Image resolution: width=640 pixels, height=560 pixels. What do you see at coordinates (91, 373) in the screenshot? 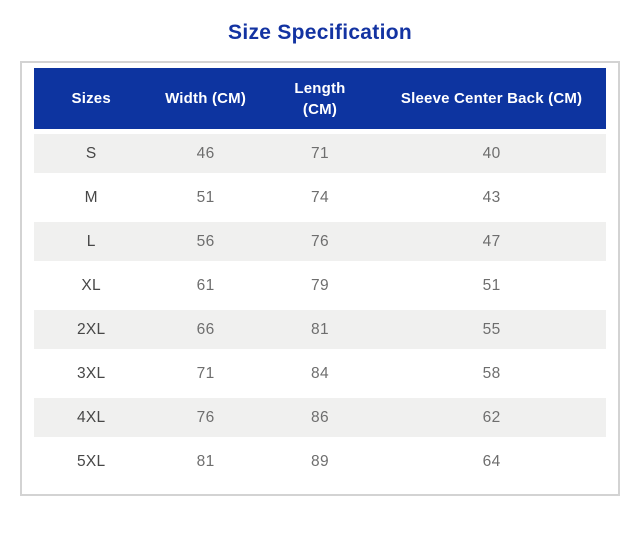
I see `size-cell: 3XL` at bounding box center [91, 373].